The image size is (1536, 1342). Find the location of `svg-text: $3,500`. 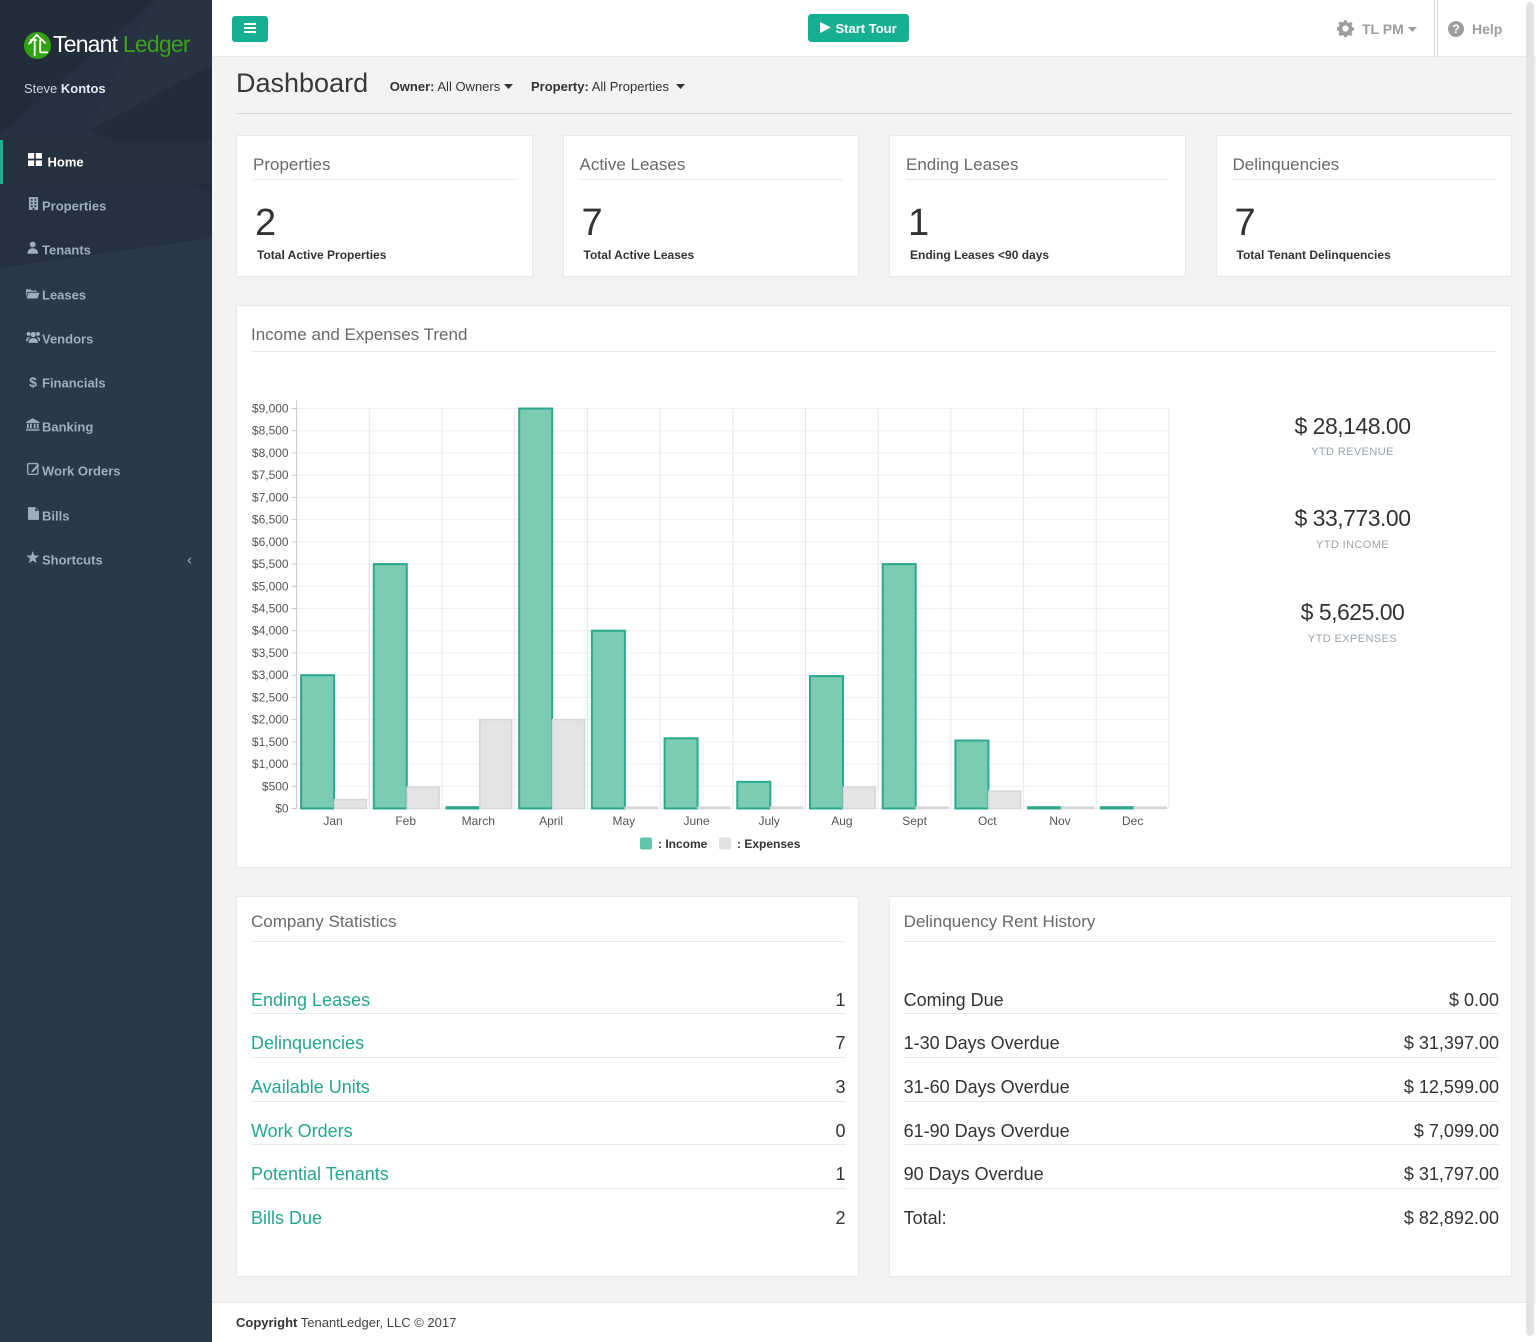

svg-text: $3,500 is located at coordinates (270, 653).